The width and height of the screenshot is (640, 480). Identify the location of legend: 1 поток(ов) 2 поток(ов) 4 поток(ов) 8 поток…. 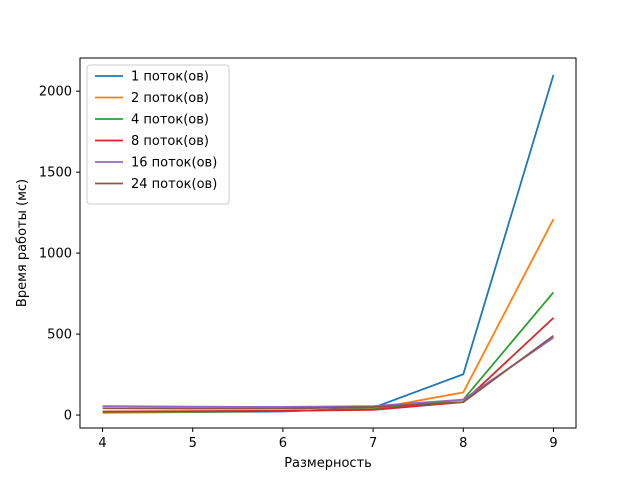
(158, 134).